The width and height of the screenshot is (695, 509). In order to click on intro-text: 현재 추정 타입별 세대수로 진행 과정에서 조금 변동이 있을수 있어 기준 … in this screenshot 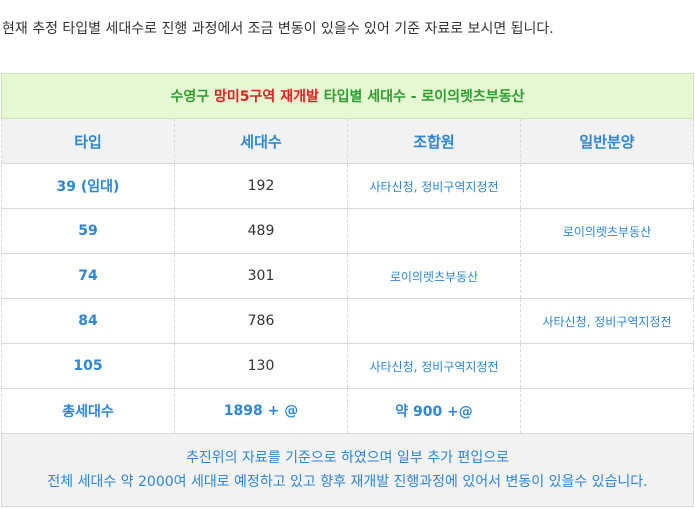, I will do `click(278, 29)`.